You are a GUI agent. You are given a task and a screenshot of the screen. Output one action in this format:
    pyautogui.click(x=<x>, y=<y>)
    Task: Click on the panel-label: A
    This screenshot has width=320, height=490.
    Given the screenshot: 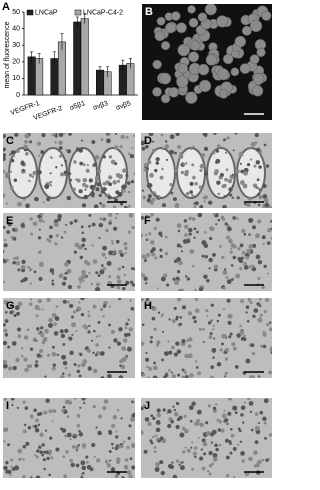 What is the action you would take?
    pyautogui.click(x=6, y=7)
    